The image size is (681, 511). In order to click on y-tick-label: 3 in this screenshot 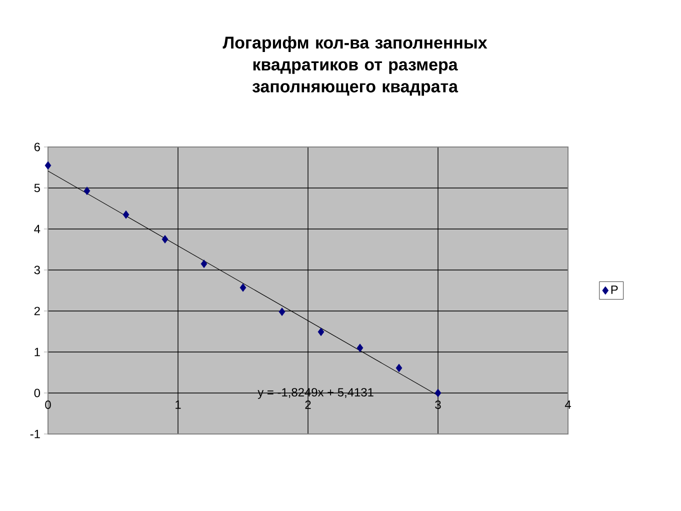, I will do `click(37, 270)`.